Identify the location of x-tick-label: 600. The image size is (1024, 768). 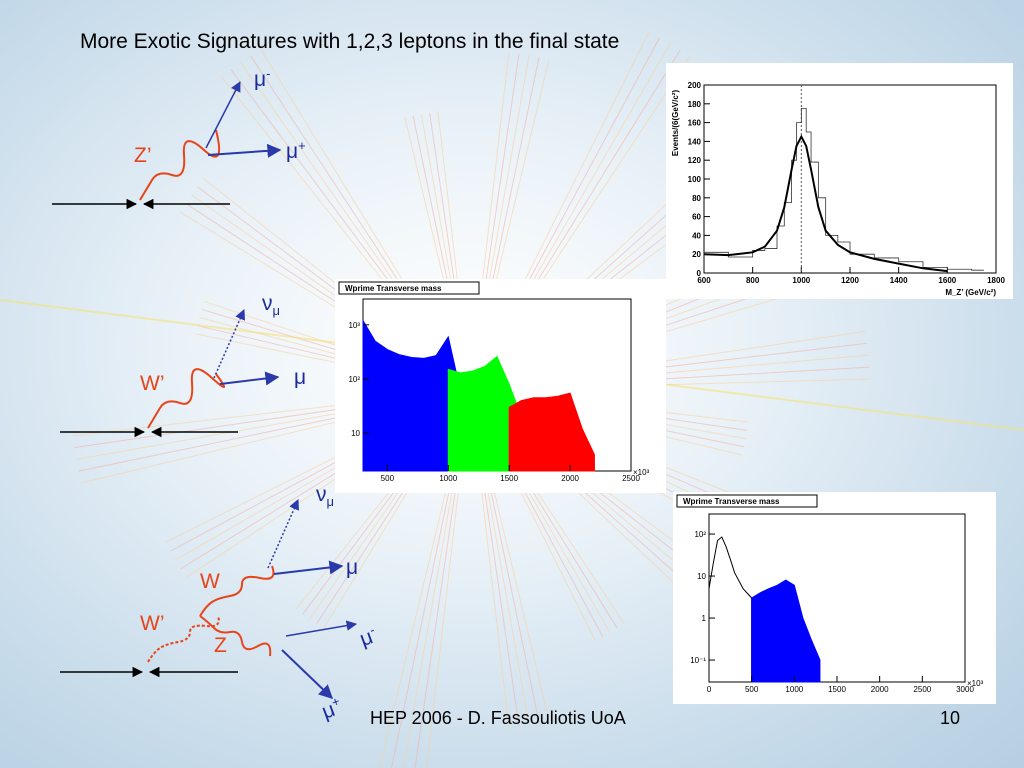
(704, 280).